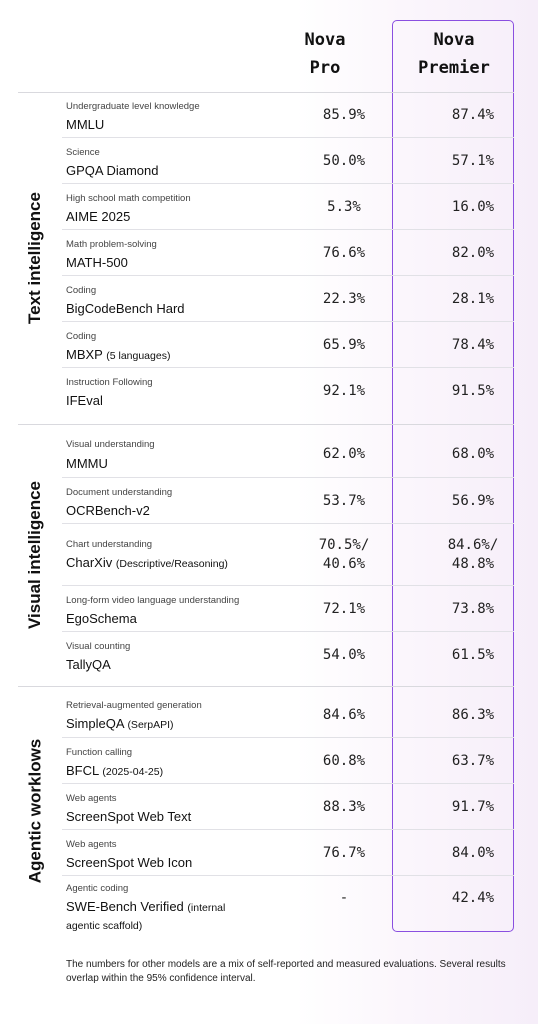 The height and width of the screenshot is (1024, 538). Describe the element at coordinates (288, 299) in the screenshot. I see `table-row: Coding BigCodeBench Hard 22.3% 28.1%` at that location.